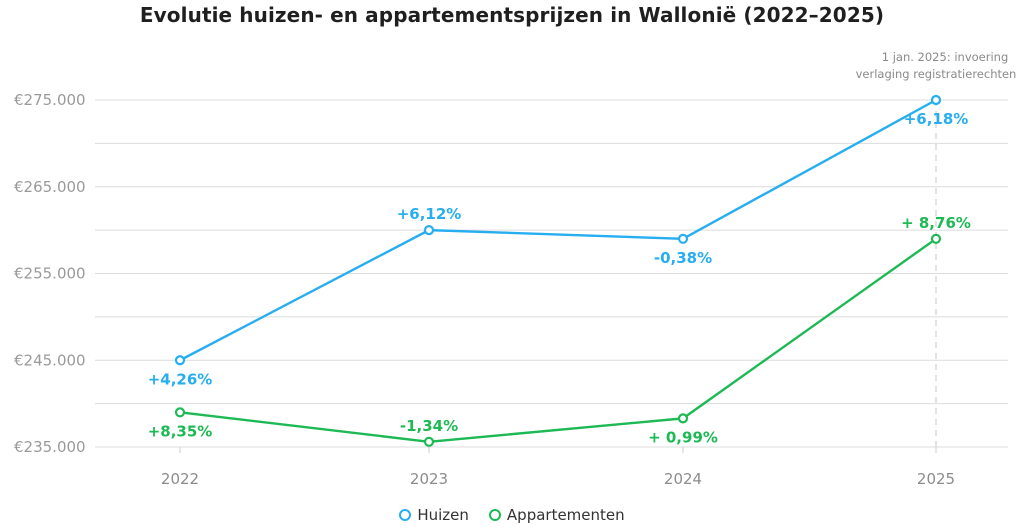 The image size is (1024, 527). What do you see at coordinates (558, 479) in the screenshot?
I see `x-axis-ticks: 2022 2023 2024 2025` at bounding box center [558, 479].